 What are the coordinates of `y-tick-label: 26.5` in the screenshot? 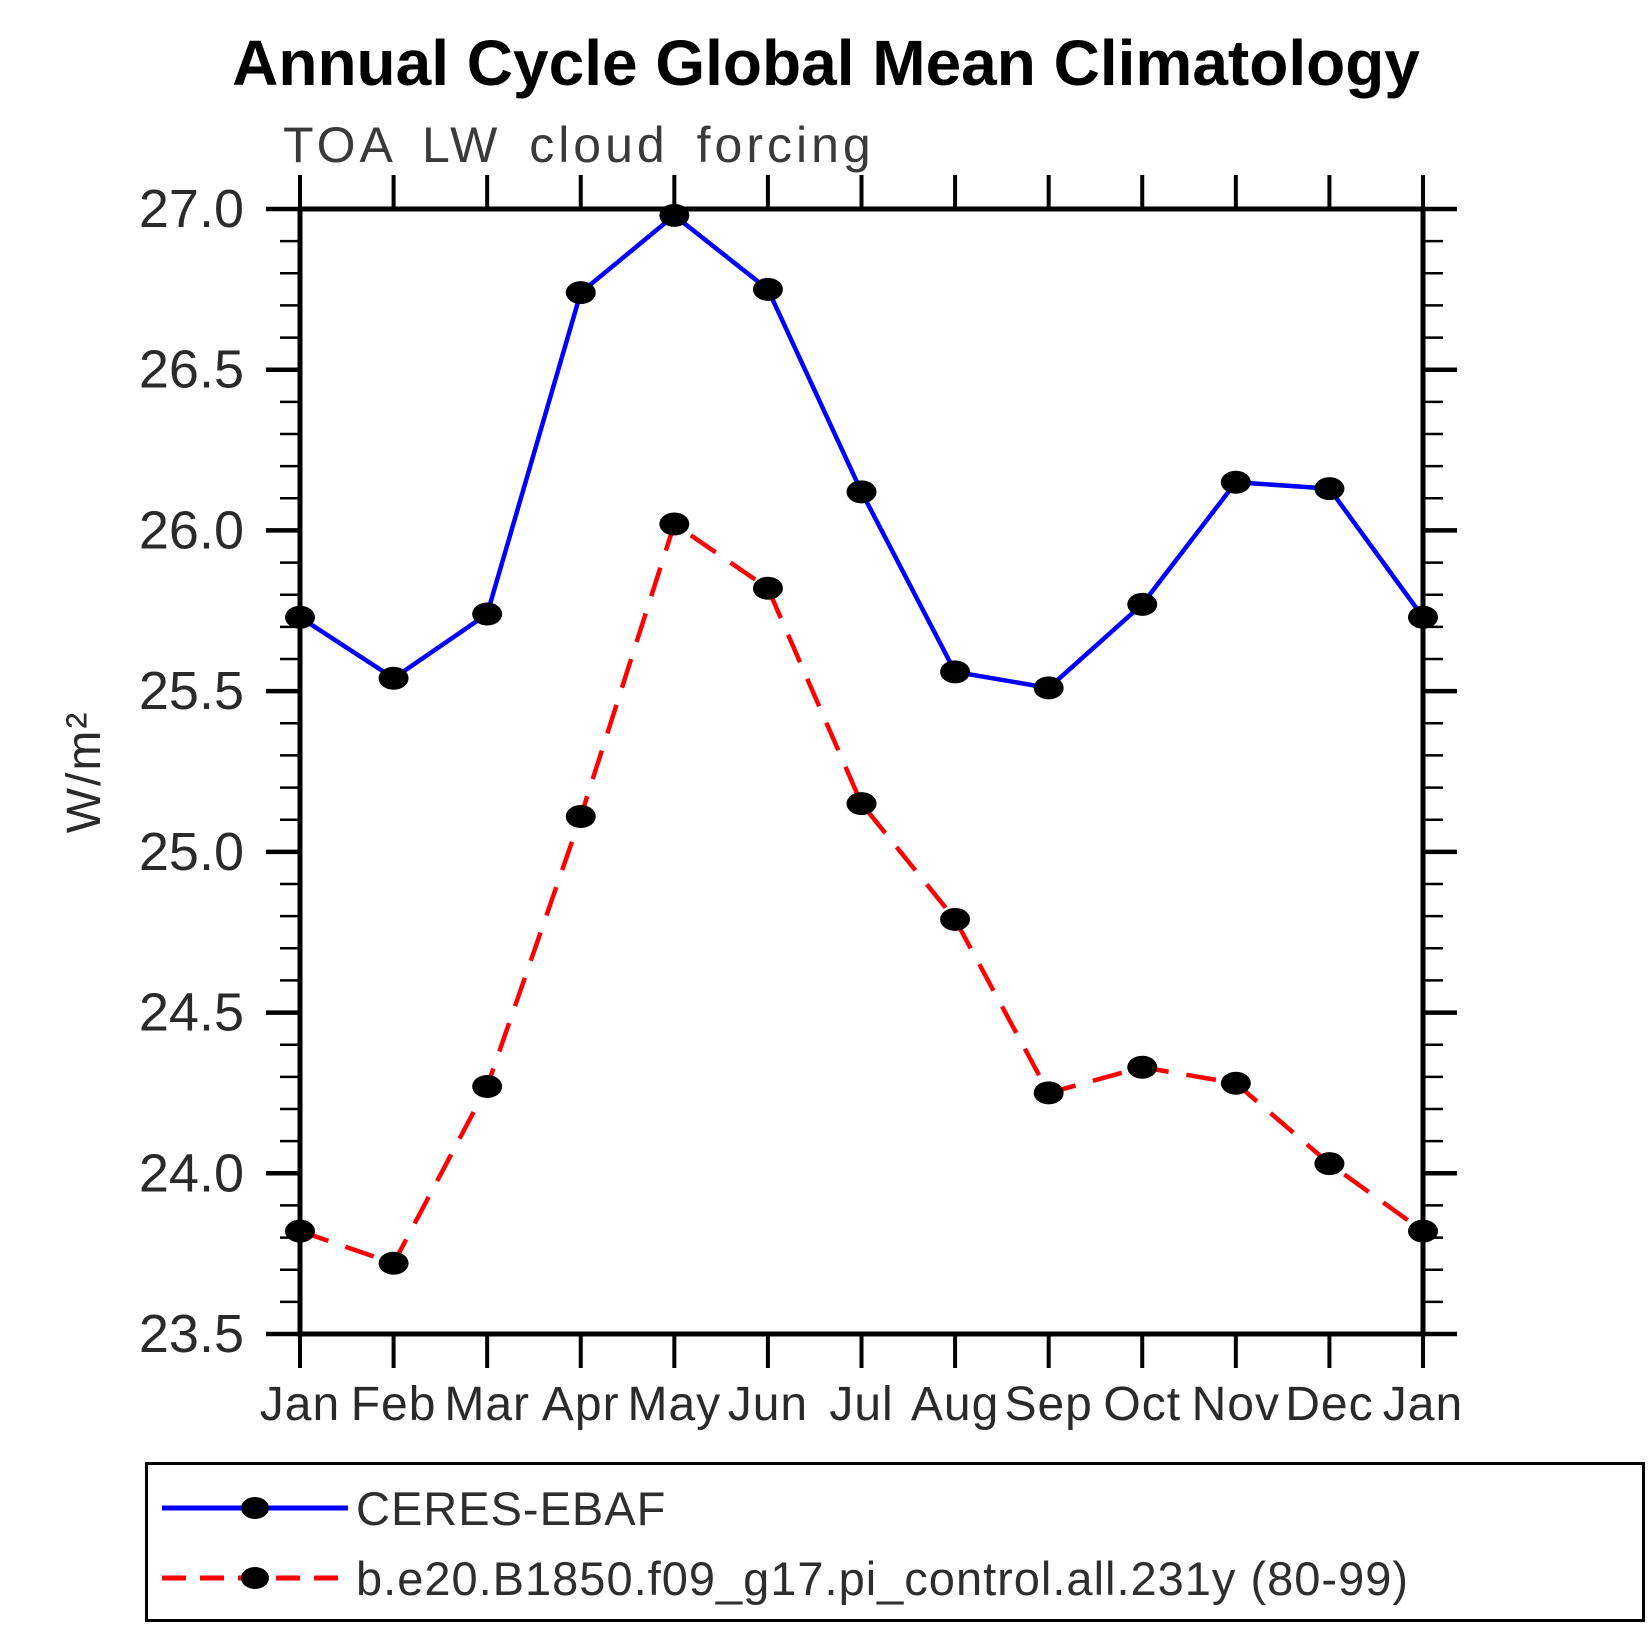 It's located at (191, 370).